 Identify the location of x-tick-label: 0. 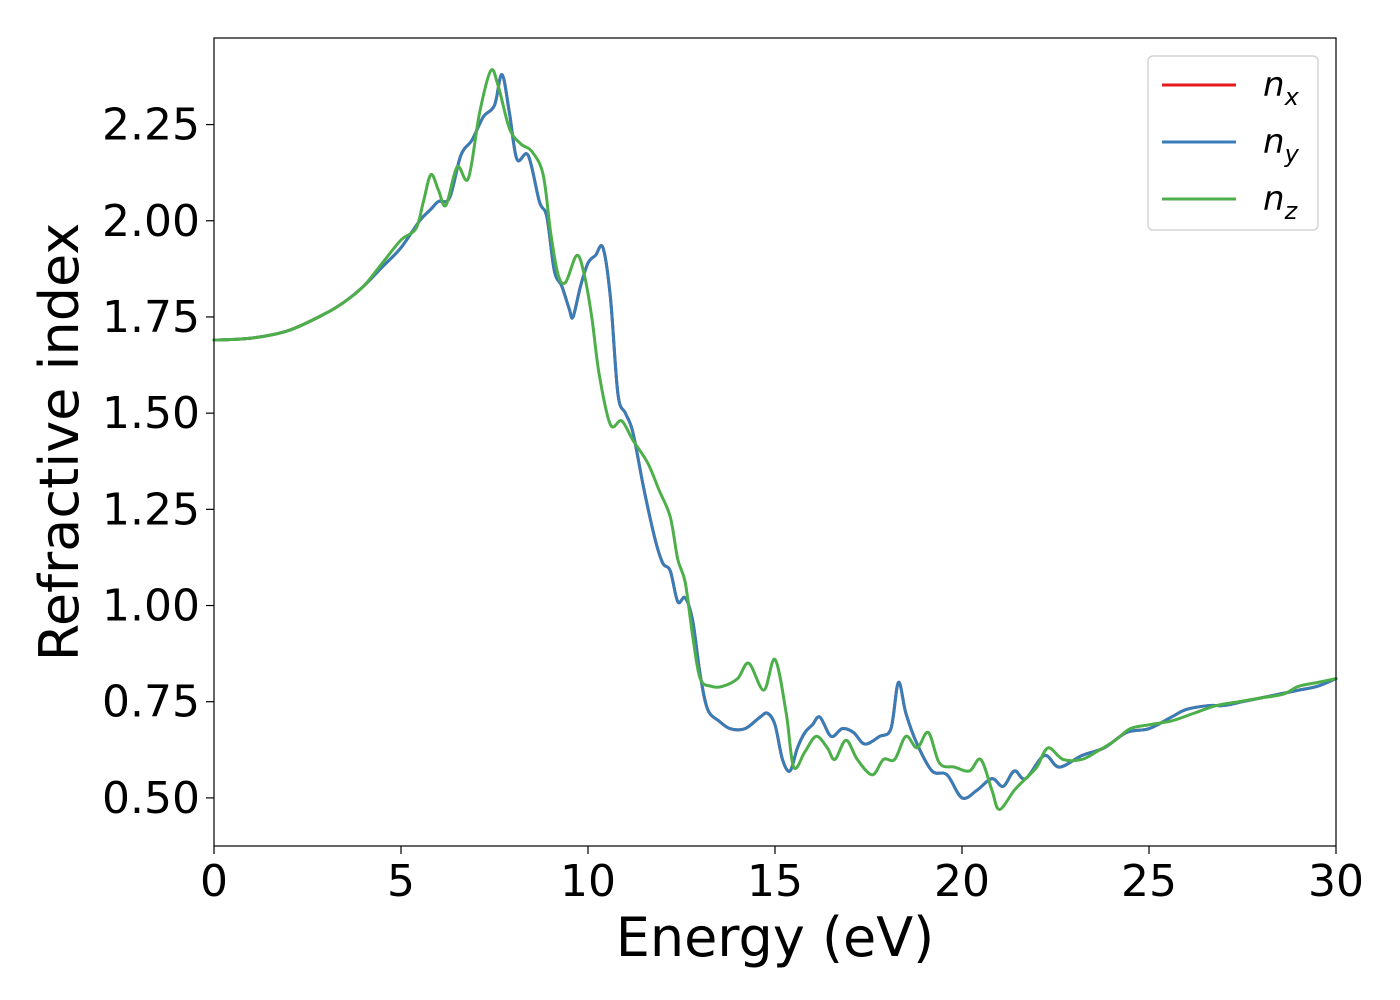
(214, 881).